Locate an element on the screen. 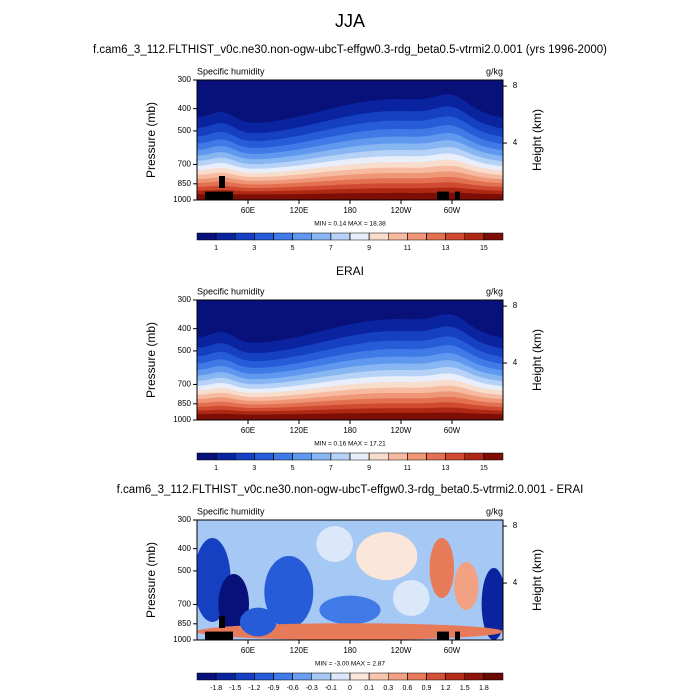  colorbar-label: -1.2 is located at coordinates (254, 688).